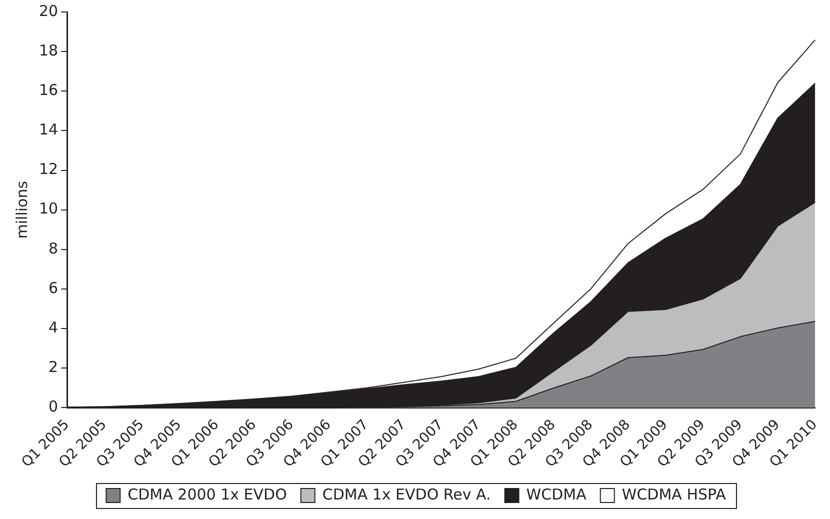 This screenshot has height=519, width=830. What do you see at coordinates (557, 494) in the screenshot?
I see `legend-label: WCDMA` at bounding box center [557, 494].